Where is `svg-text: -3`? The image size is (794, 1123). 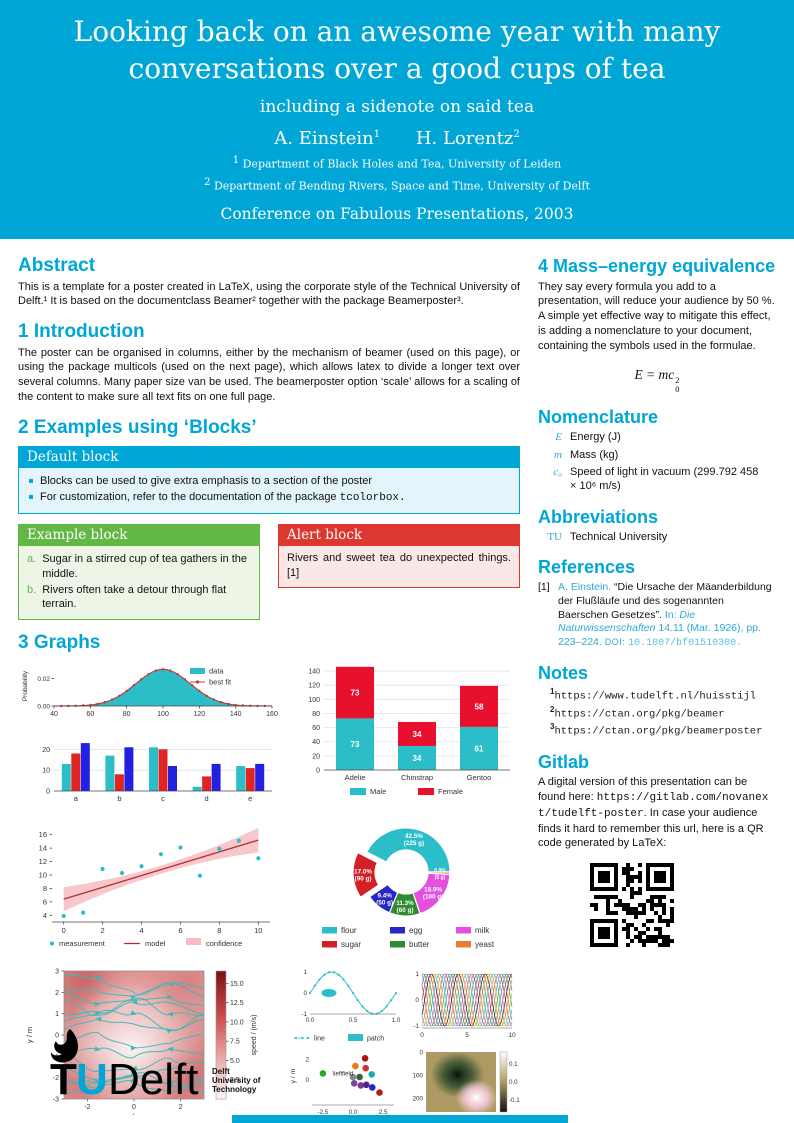 svg-text: -3 is located at coordinates (56, 1099).